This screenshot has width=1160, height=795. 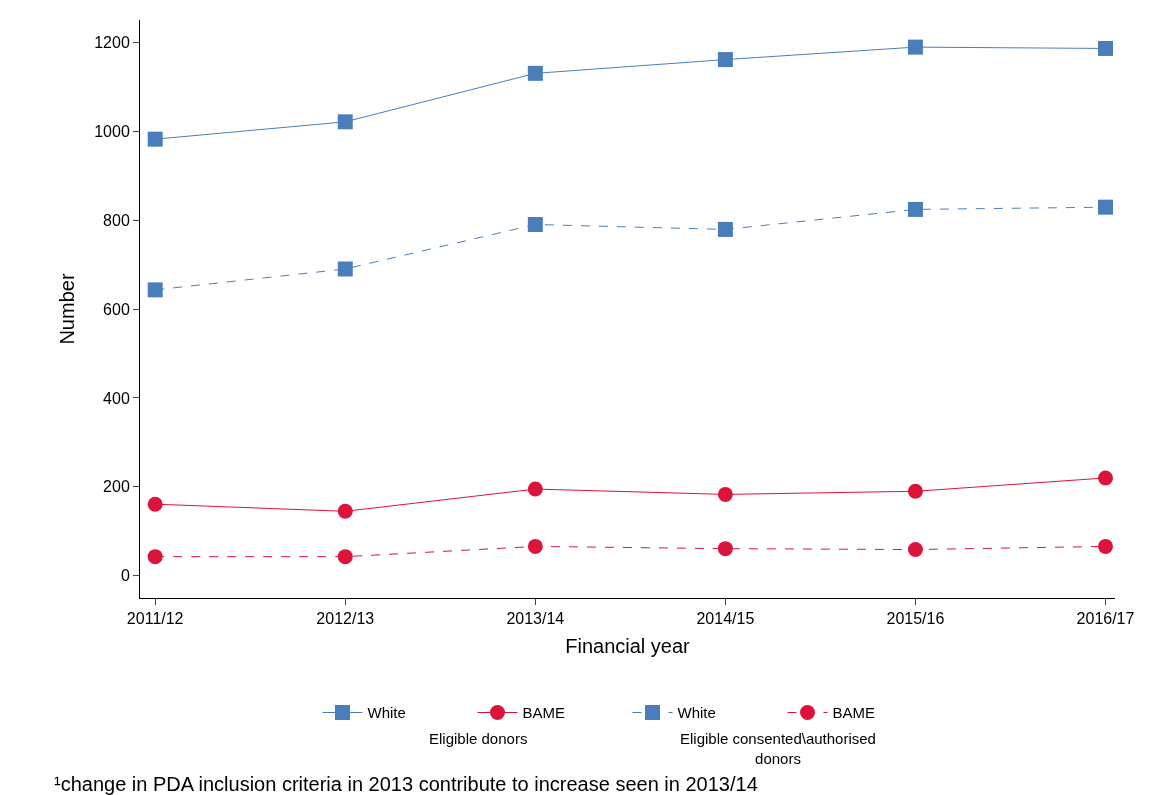 I want to click on y-tick-label: 800, so click(x=116, y=220).